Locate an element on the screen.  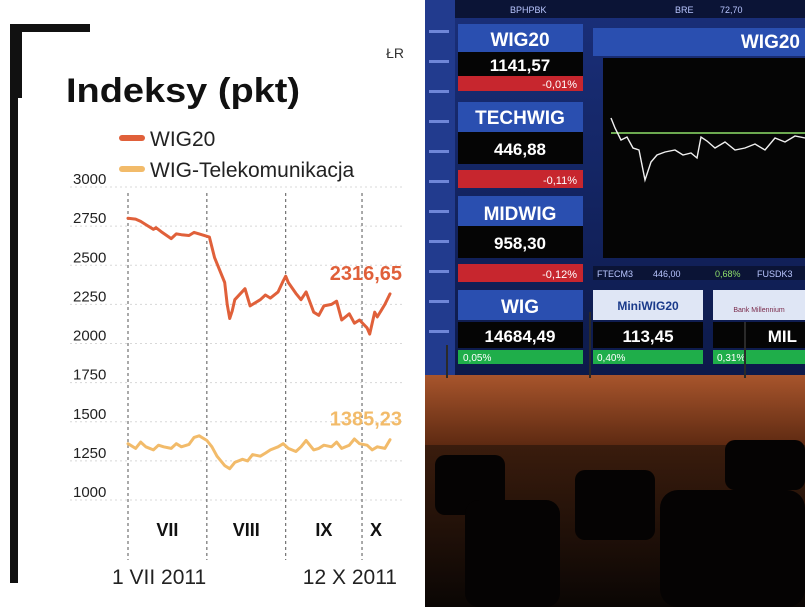
series-lines is located at coordinates (259, 343).